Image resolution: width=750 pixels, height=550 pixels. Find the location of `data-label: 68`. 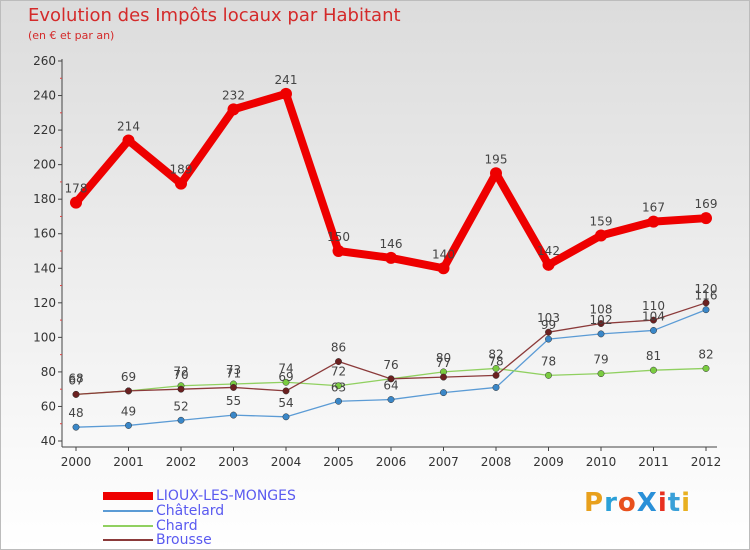

data-label: 68 is located at coordinates (75, 379).